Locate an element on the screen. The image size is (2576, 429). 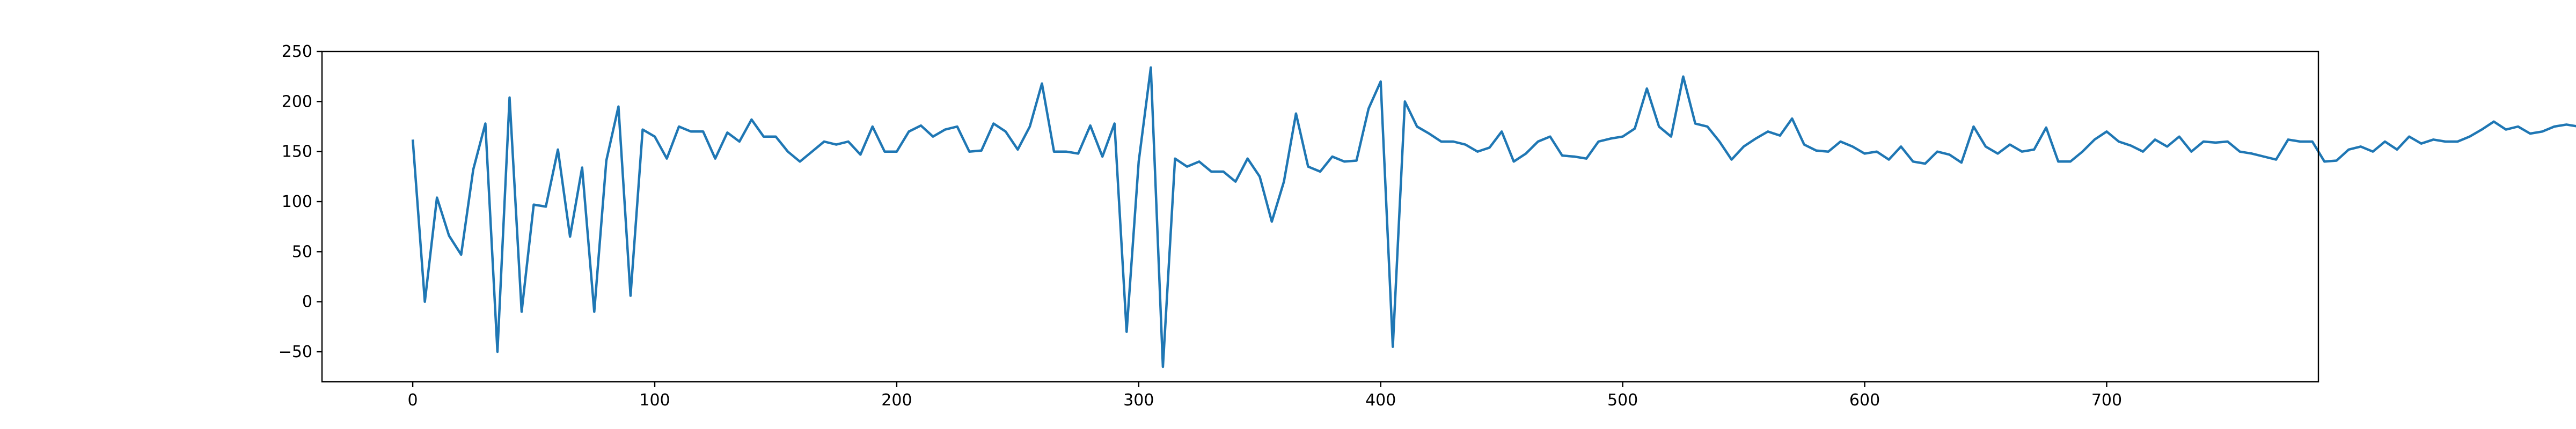
y-tick-label: 0 is located at coordinates (307, 302).